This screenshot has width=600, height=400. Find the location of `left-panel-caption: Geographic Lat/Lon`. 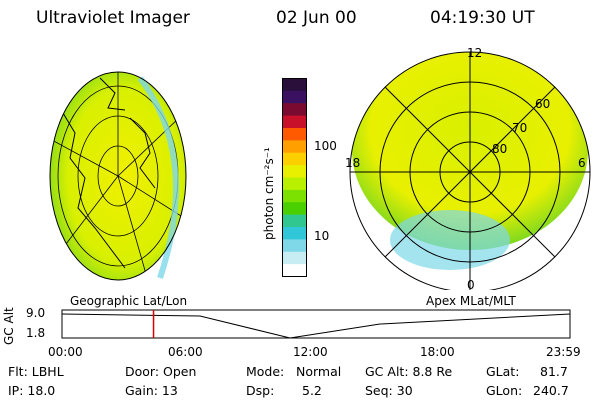

left-panel-caption: Geographic Lat/Lon is located at coordinates (129, 301).